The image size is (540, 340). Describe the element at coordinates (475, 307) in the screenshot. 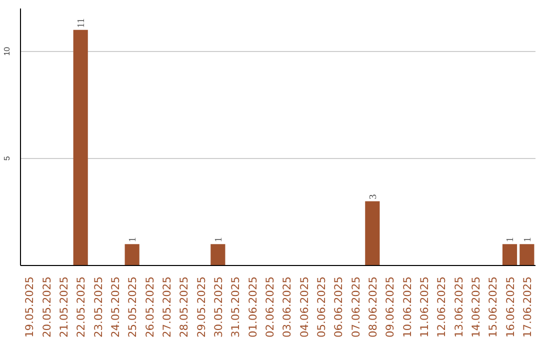

I see `x-tick-label: 14.06.2025` at that location.